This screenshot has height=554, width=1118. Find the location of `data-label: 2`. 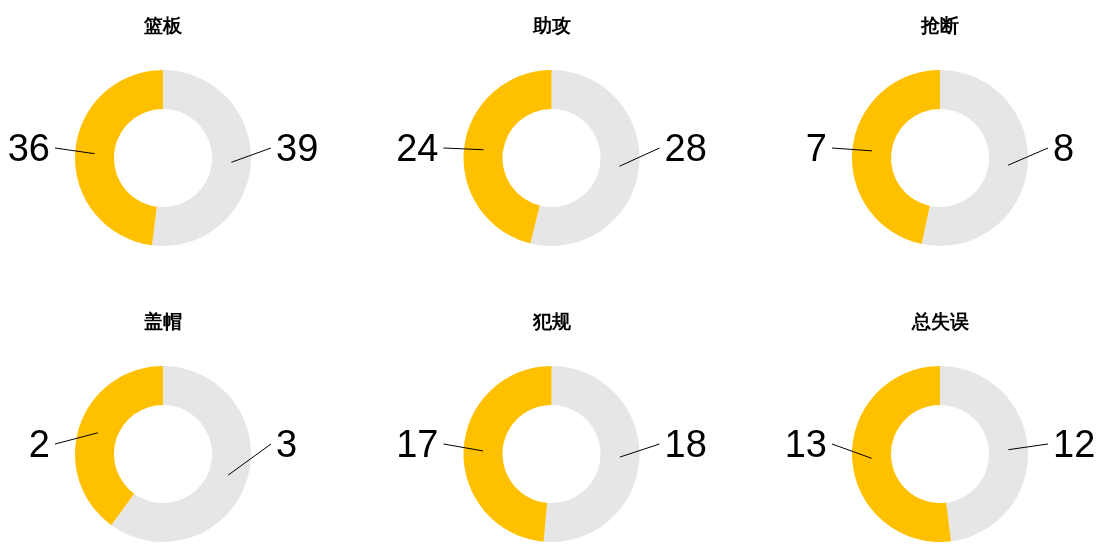

data-label: 2 is located at coordinates (39, 444).